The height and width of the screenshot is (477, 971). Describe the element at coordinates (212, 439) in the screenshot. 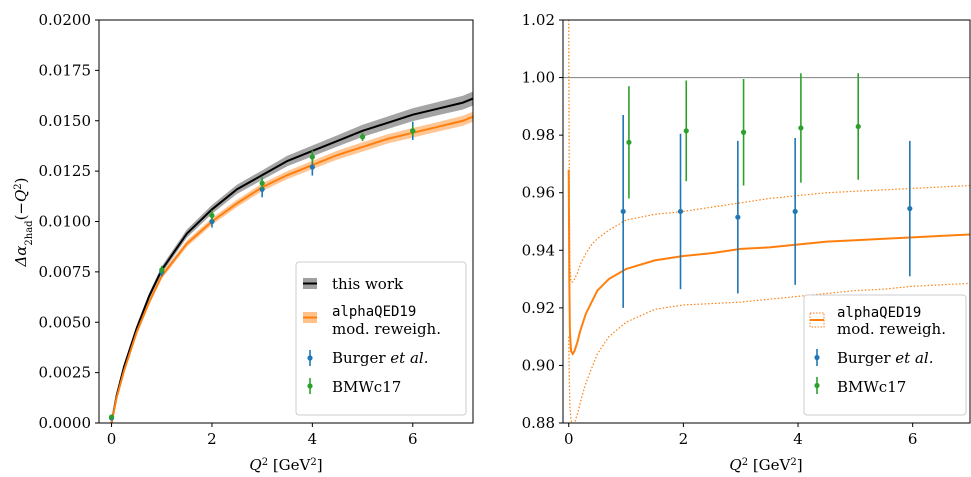

I see `left-x-tick-label: 2` at that location.